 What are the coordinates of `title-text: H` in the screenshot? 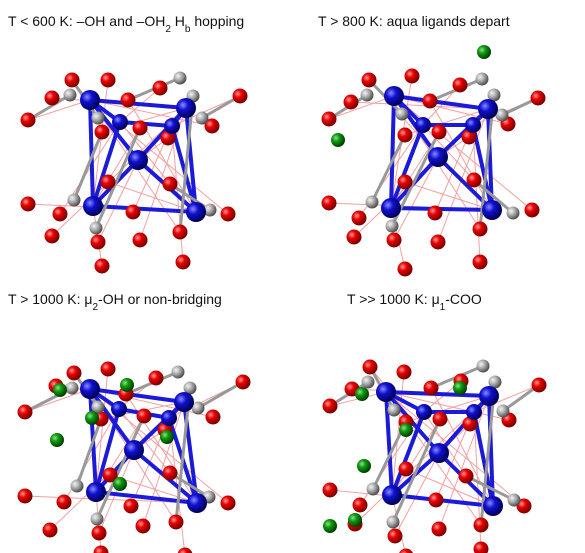 It's located at (178, 21).